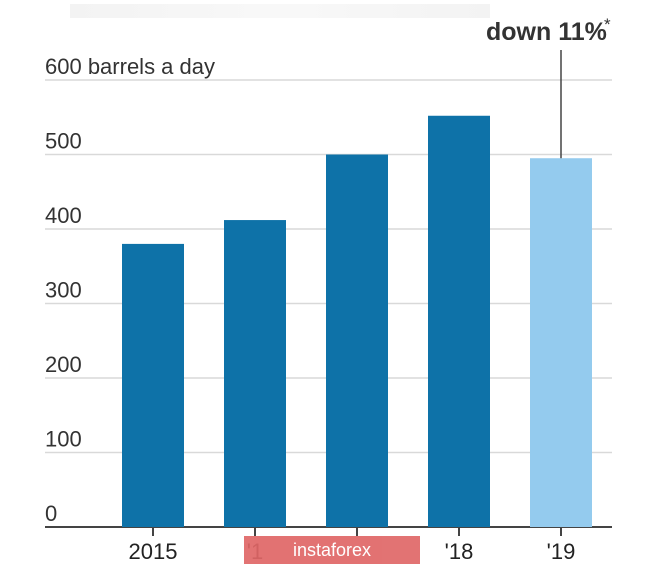 The image size is (665, 566). I want to click on annotation: down 11%*, so click(548, 87).